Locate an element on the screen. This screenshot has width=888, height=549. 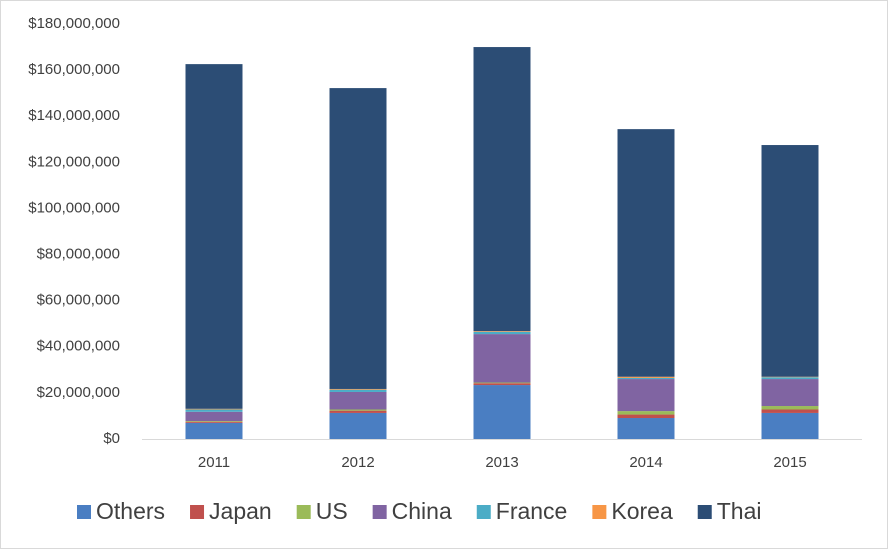
y-tick-label: $160,000,000 is located at coordinates (74, 69).